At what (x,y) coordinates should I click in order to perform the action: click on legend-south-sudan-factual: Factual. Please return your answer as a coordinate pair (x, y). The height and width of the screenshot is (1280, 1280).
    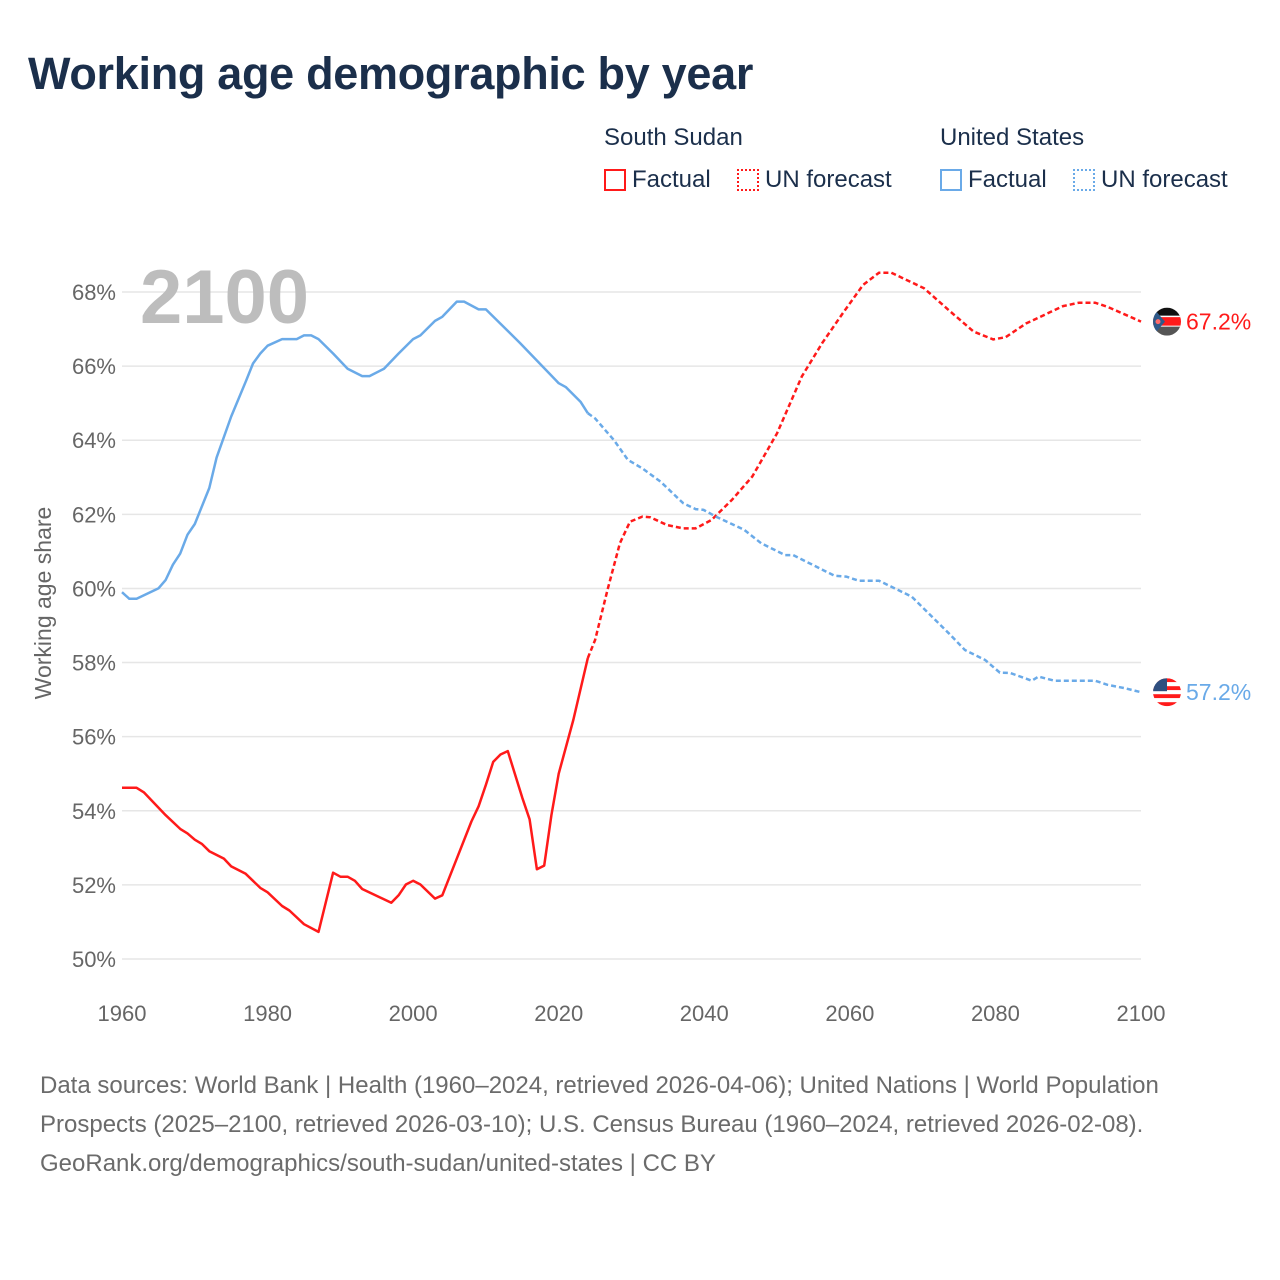
    Looking at the image, I should click on (657, 180).